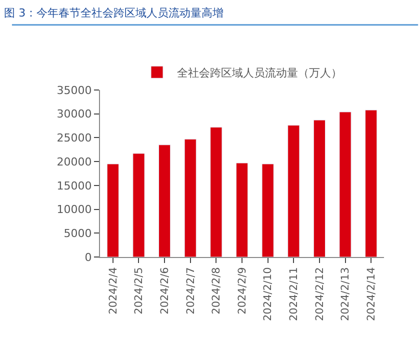 The image size is (419, 349). I want to click on x-tick-label: 2024/2/12, so click(320, 294).